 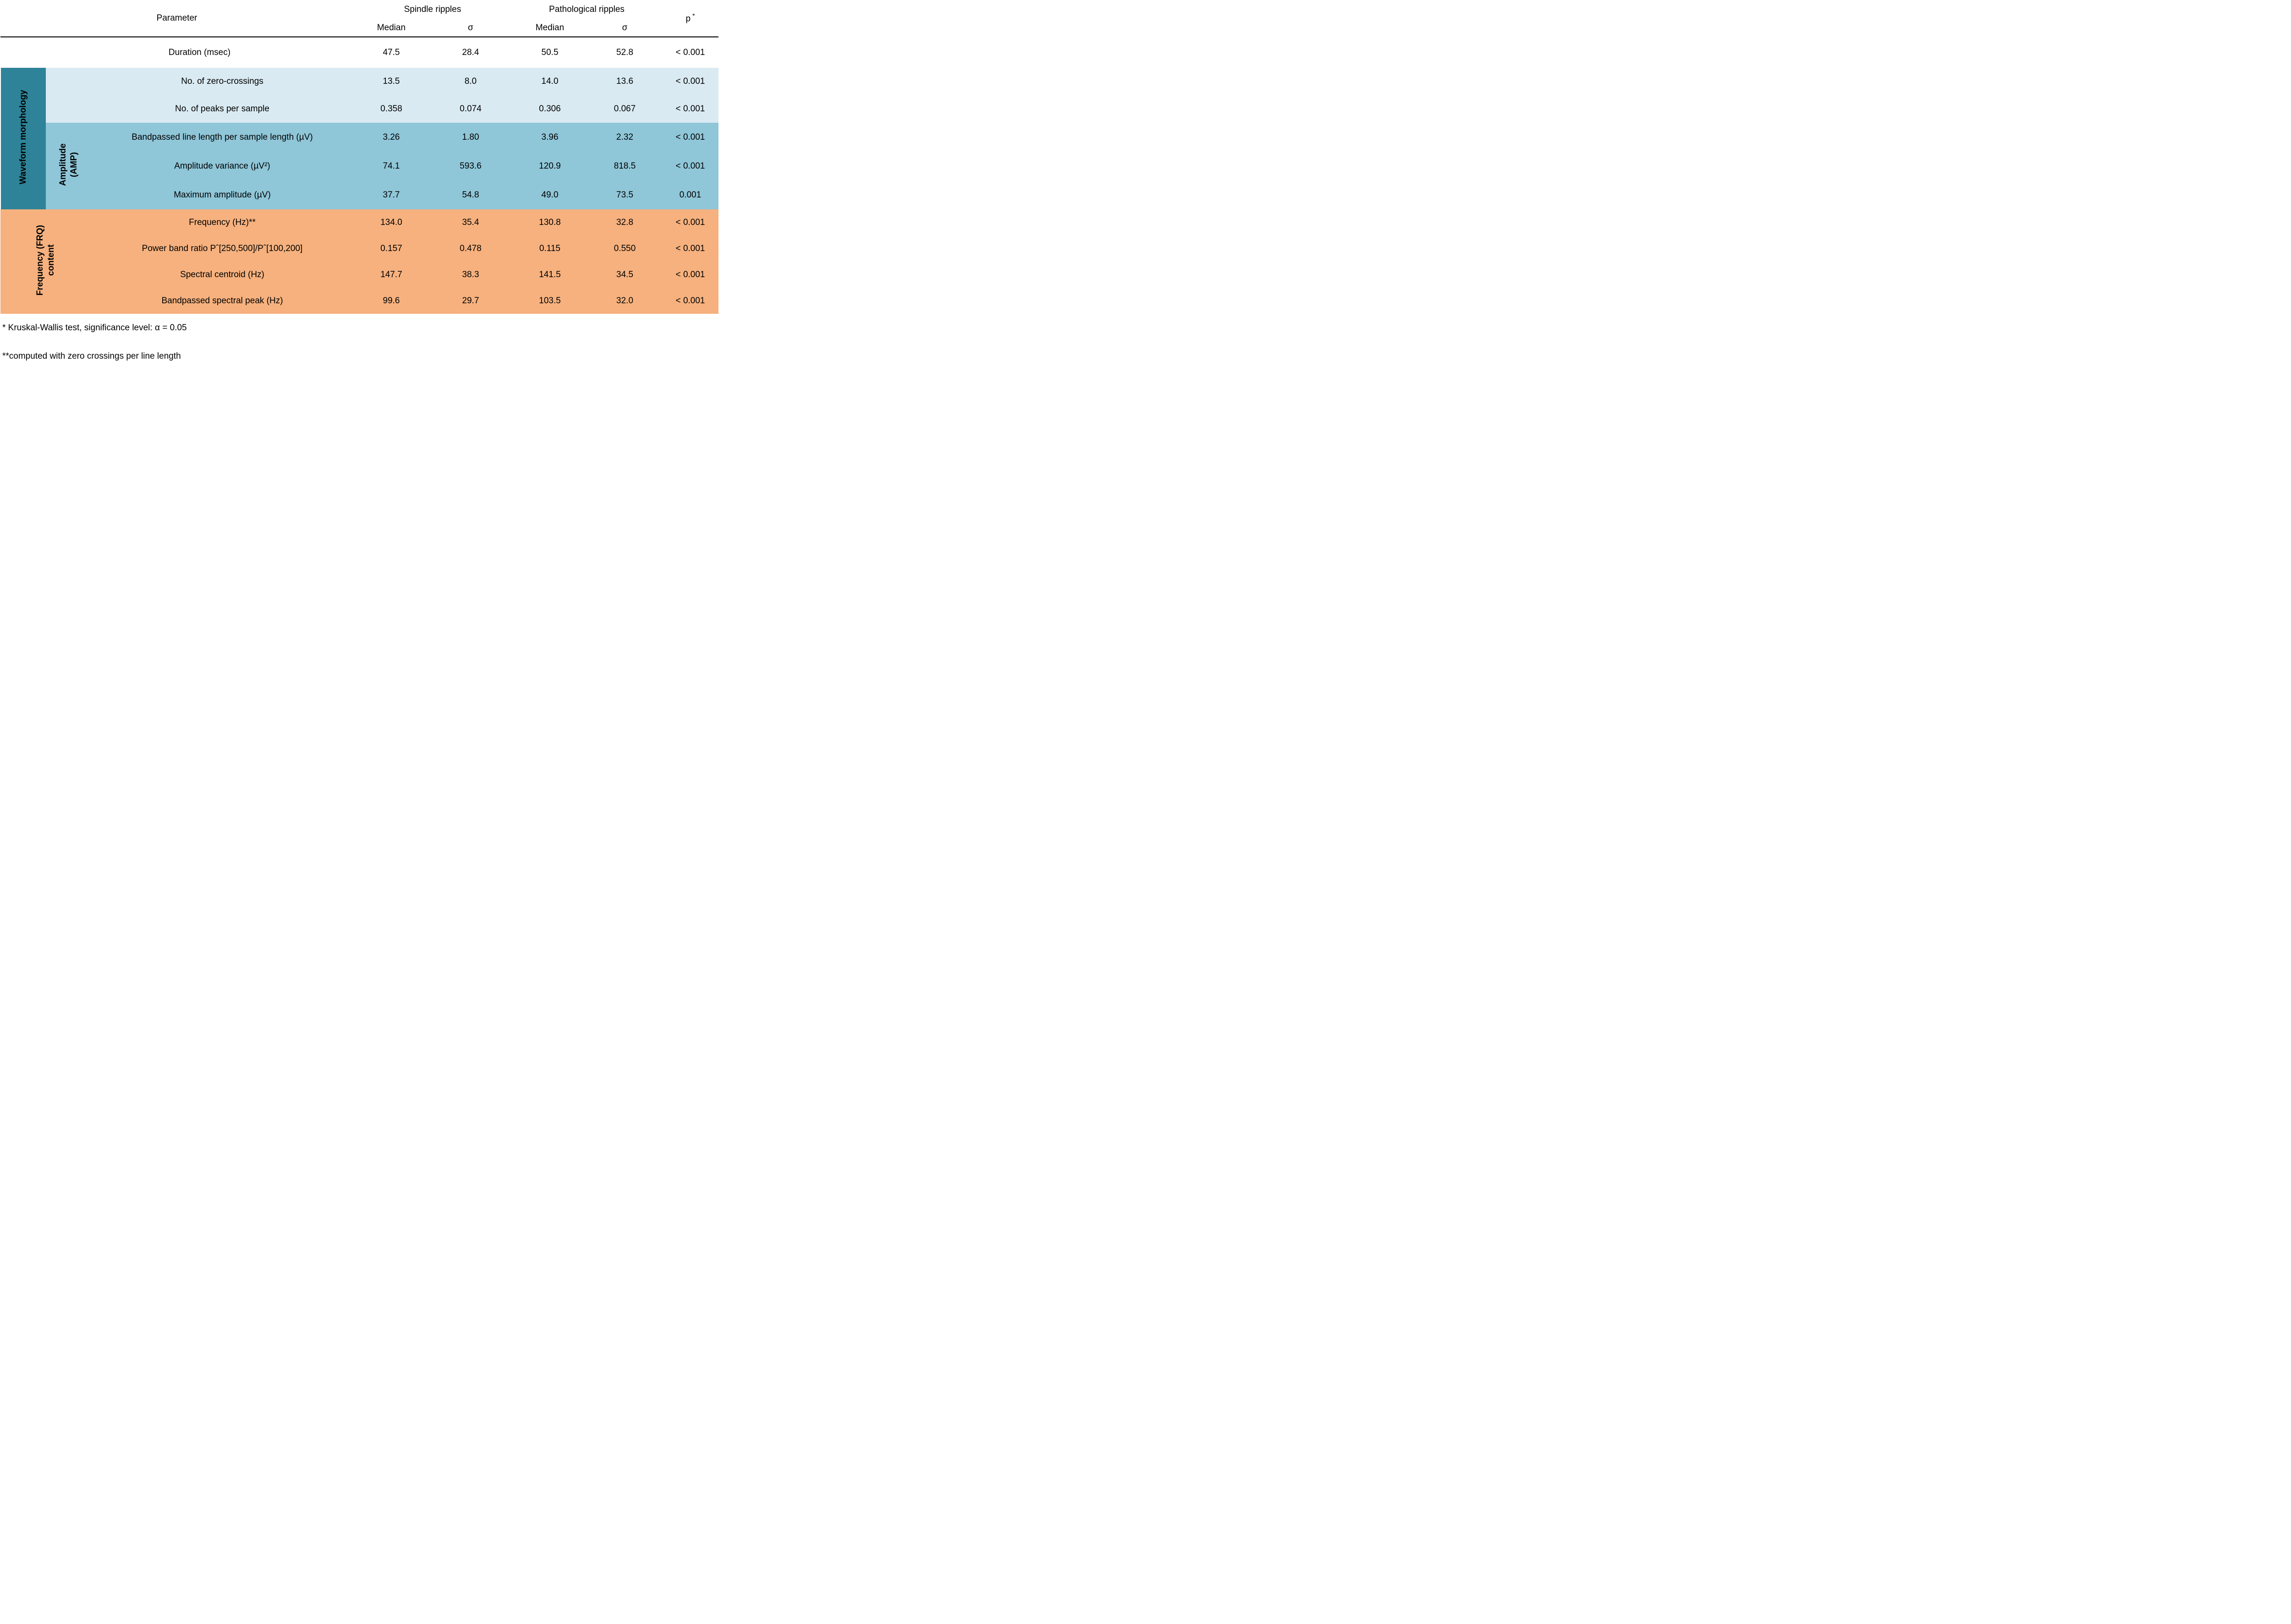 I want to click on value-cell: 50.5, so click(x=550, y=52).